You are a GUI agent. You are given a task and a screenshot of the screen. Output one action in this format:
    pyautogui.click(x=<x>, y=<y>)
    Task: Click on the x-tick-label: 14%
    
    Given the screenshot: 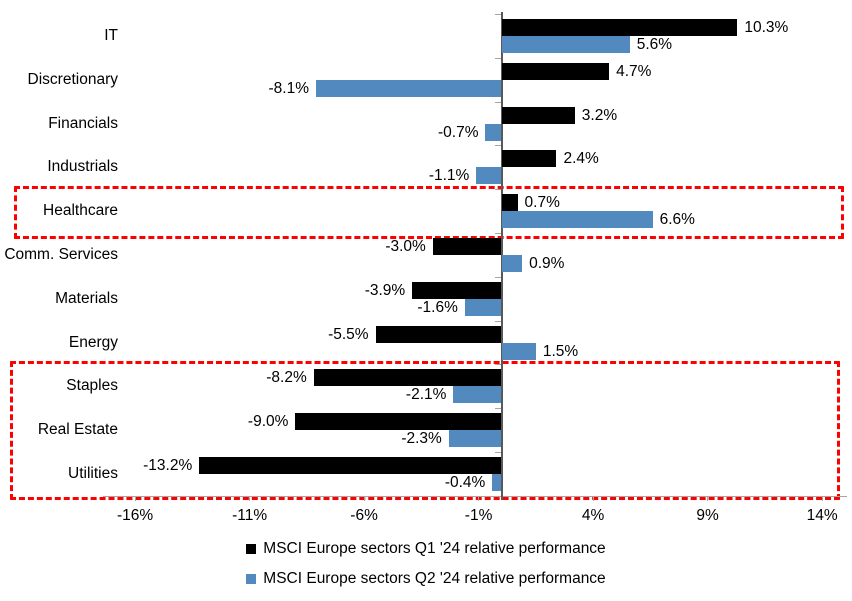 What is the action you would take?
    pyautogui.click(x=822, y=515)
    